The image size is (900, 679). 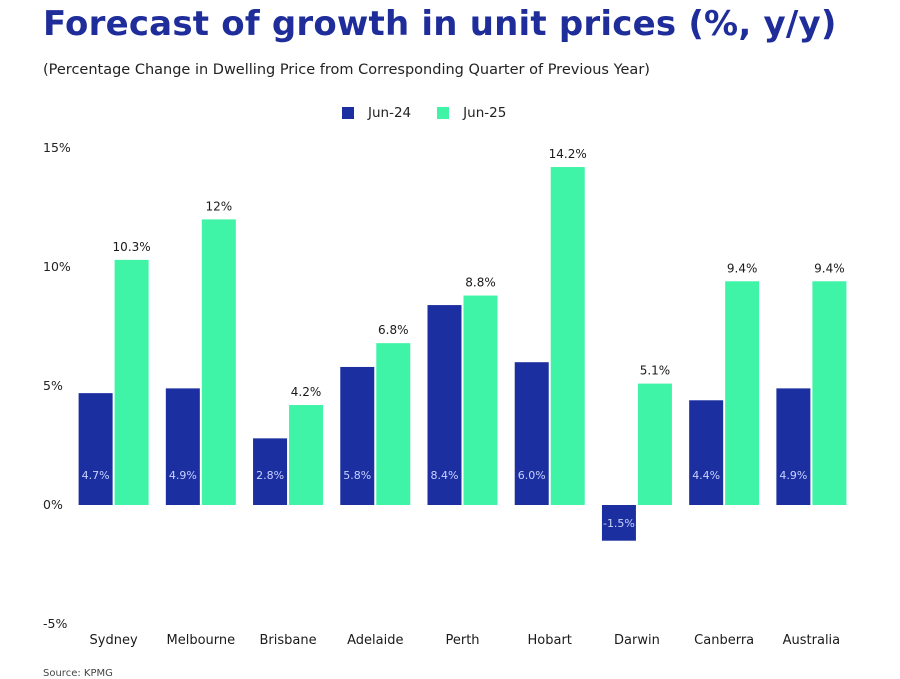 What do you see at coordinates (57, 147) in the screenshot?
I see `y-tick-label: 15%` at bounding box center [57, 147].